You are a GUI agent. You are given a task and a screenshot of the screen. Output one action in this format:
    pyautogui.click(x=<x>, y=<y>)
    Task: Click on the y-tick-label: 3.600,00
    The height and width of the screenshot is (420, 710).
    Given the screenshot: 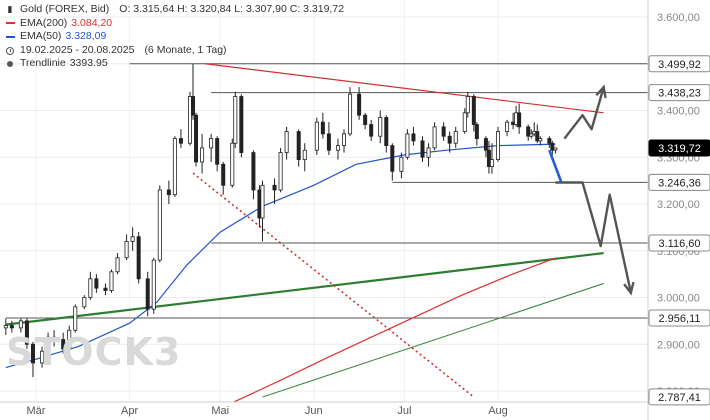 What is the action you would take?
    pyautogui.click(x=678, y=18)
    